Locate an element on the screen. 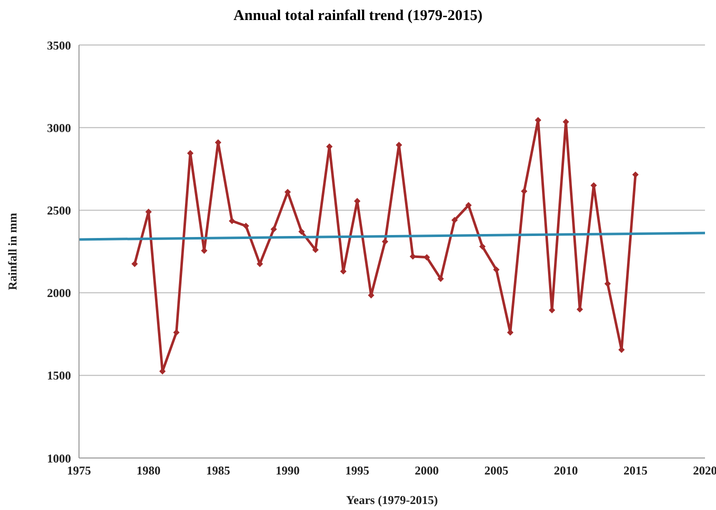  y-tick-label: 1500 is located at coordinates (59, 375).